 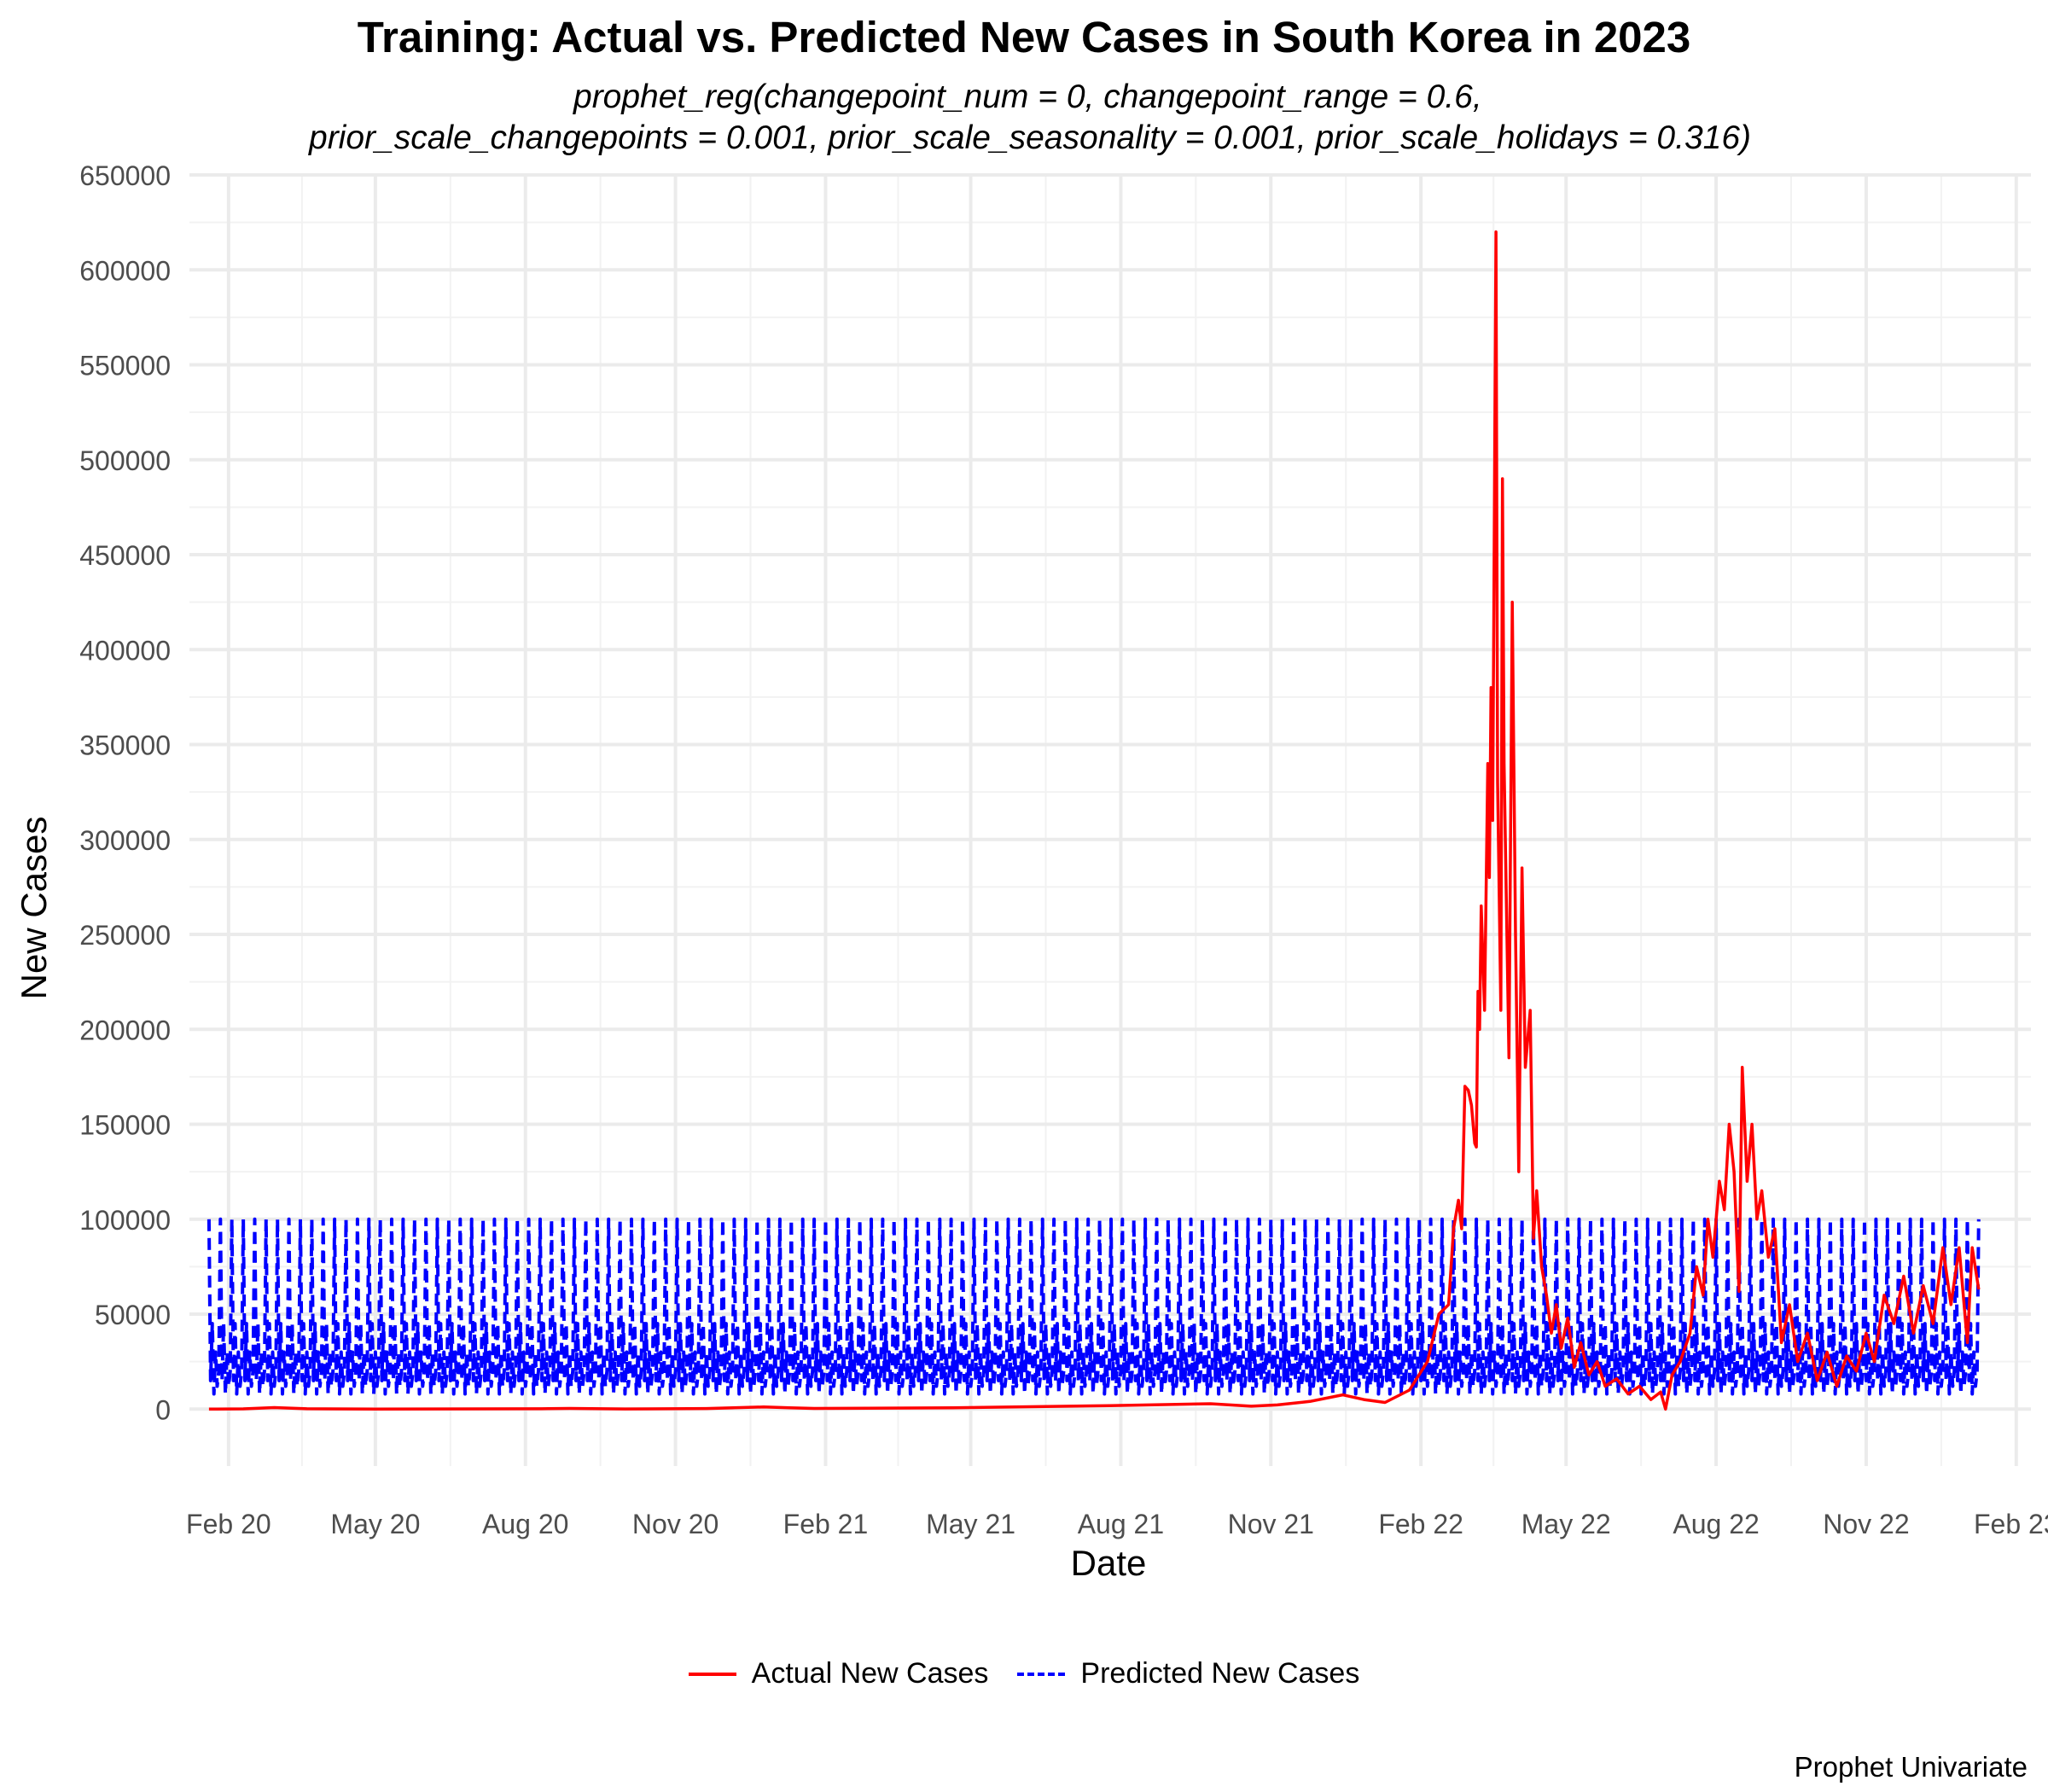 What do you see at coordinates (1911, 1767) in the screenshot?
I see `chart-caption: Prophet Univariate` at bounding box center [1911, 1767].